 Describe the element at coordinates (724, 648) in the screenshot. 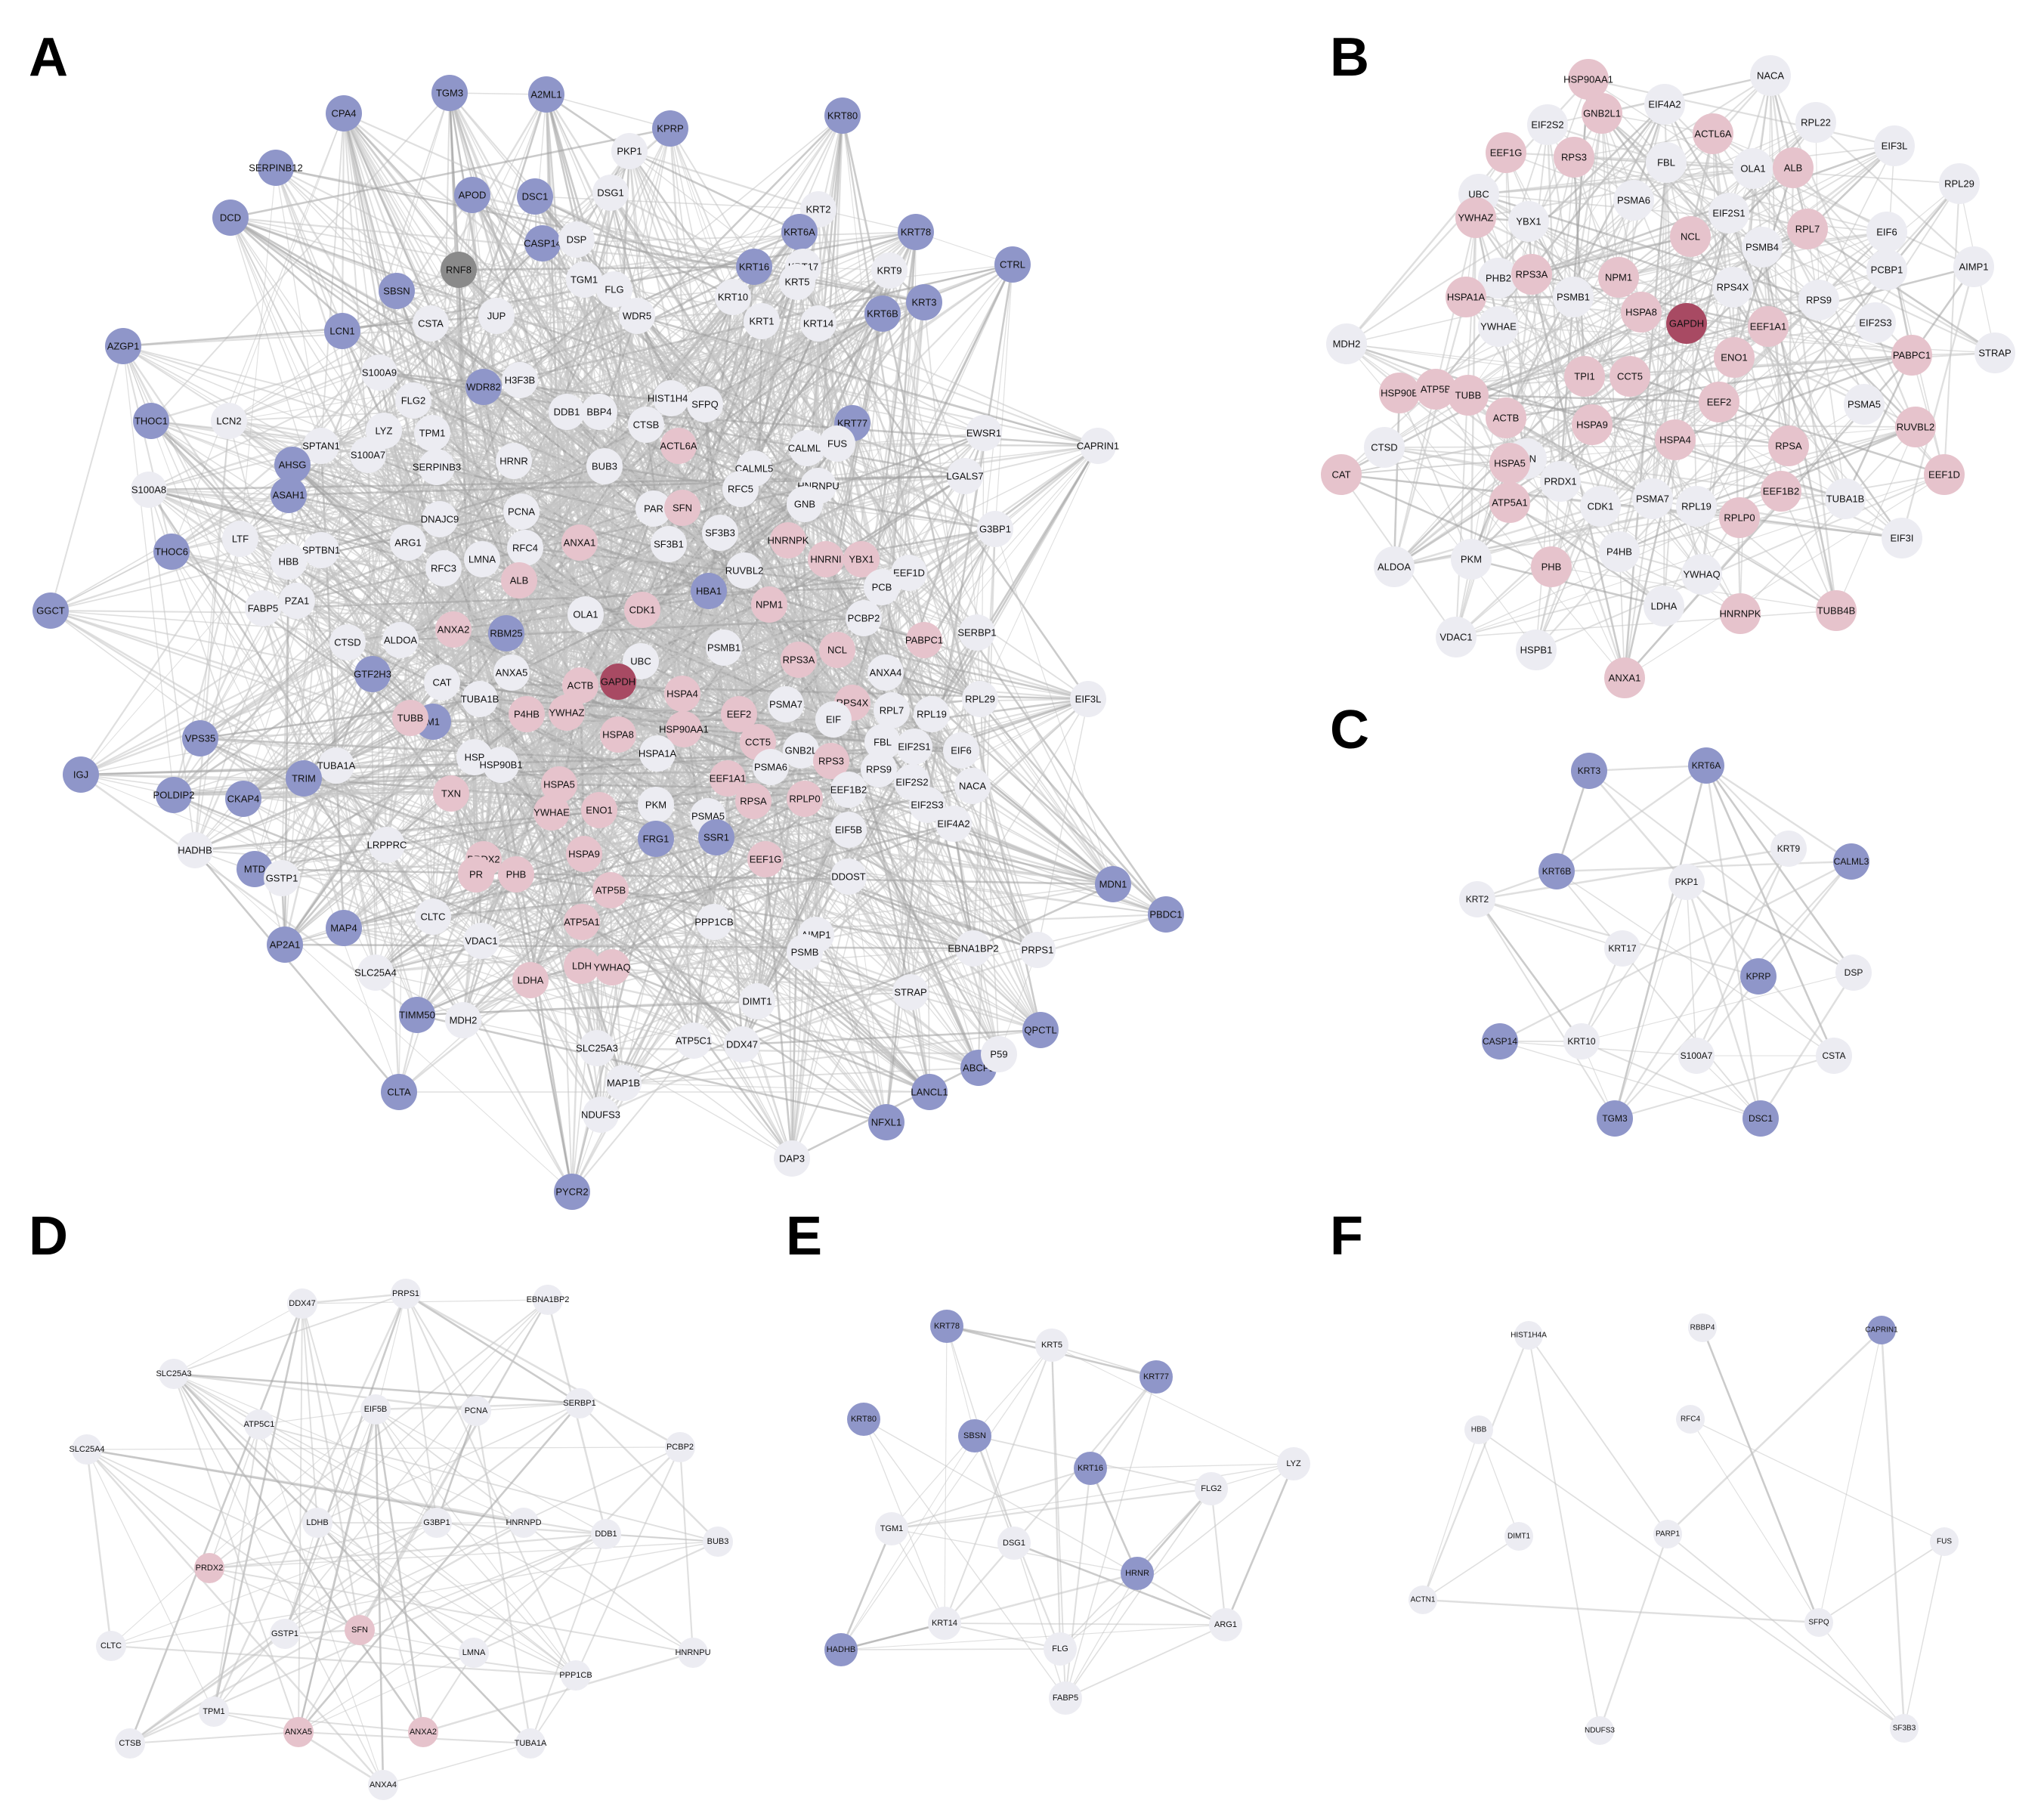

I see `node-a-psmb1: PSMB1` at that location.